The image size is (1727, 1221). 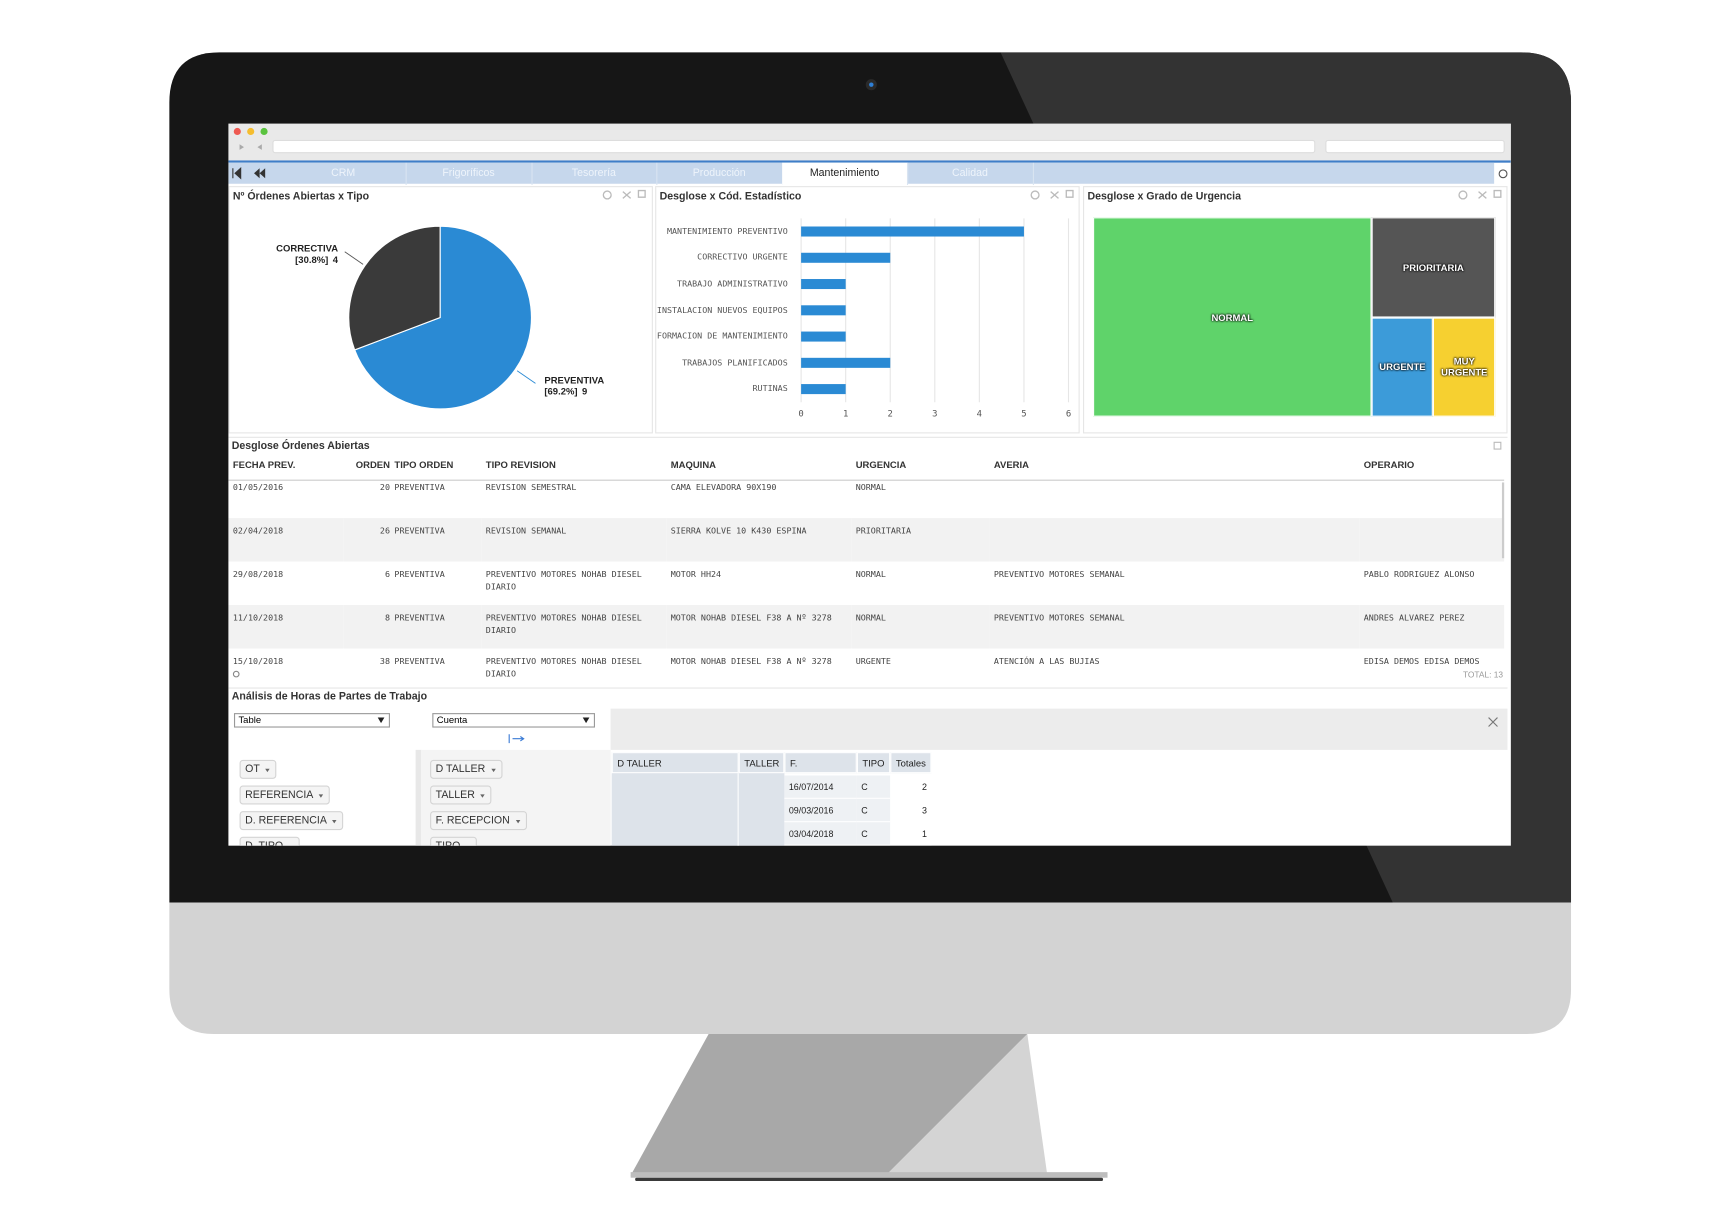 I want to click on panel-icons, so click(x=1052, y=194).